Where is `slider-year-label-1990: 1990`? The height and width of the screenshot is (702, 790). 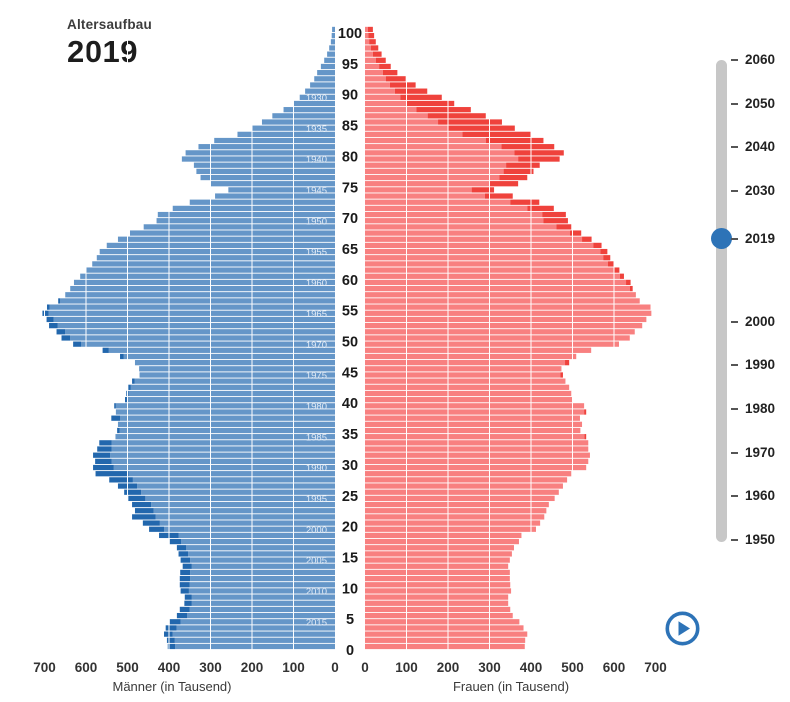 slider-year-label-1990: 1990 is located at coordinates (760, 365).